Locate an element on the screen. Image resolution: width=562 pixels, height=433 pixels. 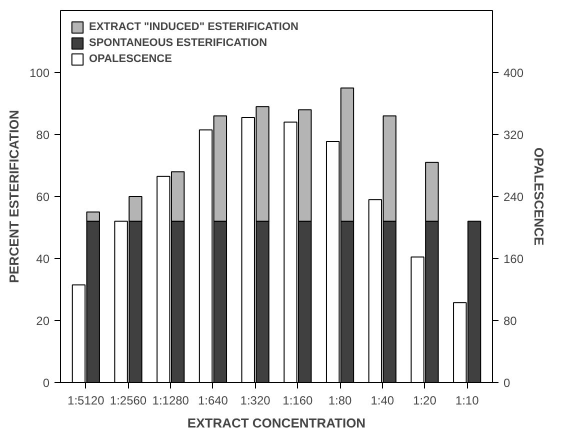
y2-tick-label: 320 is located at coordinates (514, 135).